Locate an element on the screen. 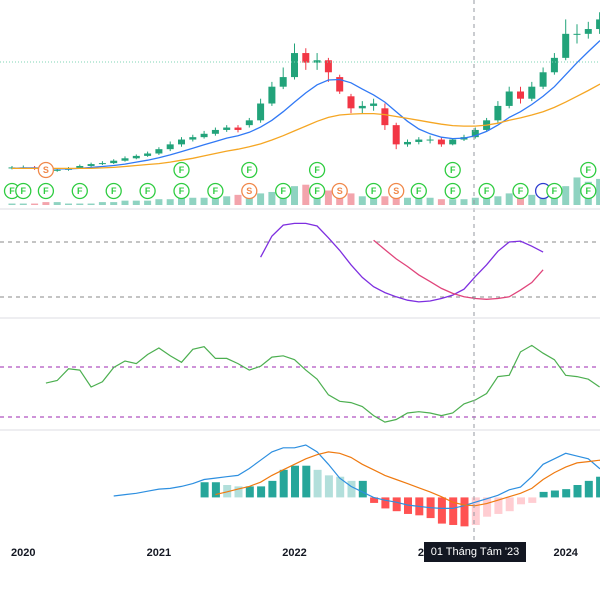 Image resolution: width=600 pixels, height=600 pixels. stoch-d-line is located at coordinates (458, 269).